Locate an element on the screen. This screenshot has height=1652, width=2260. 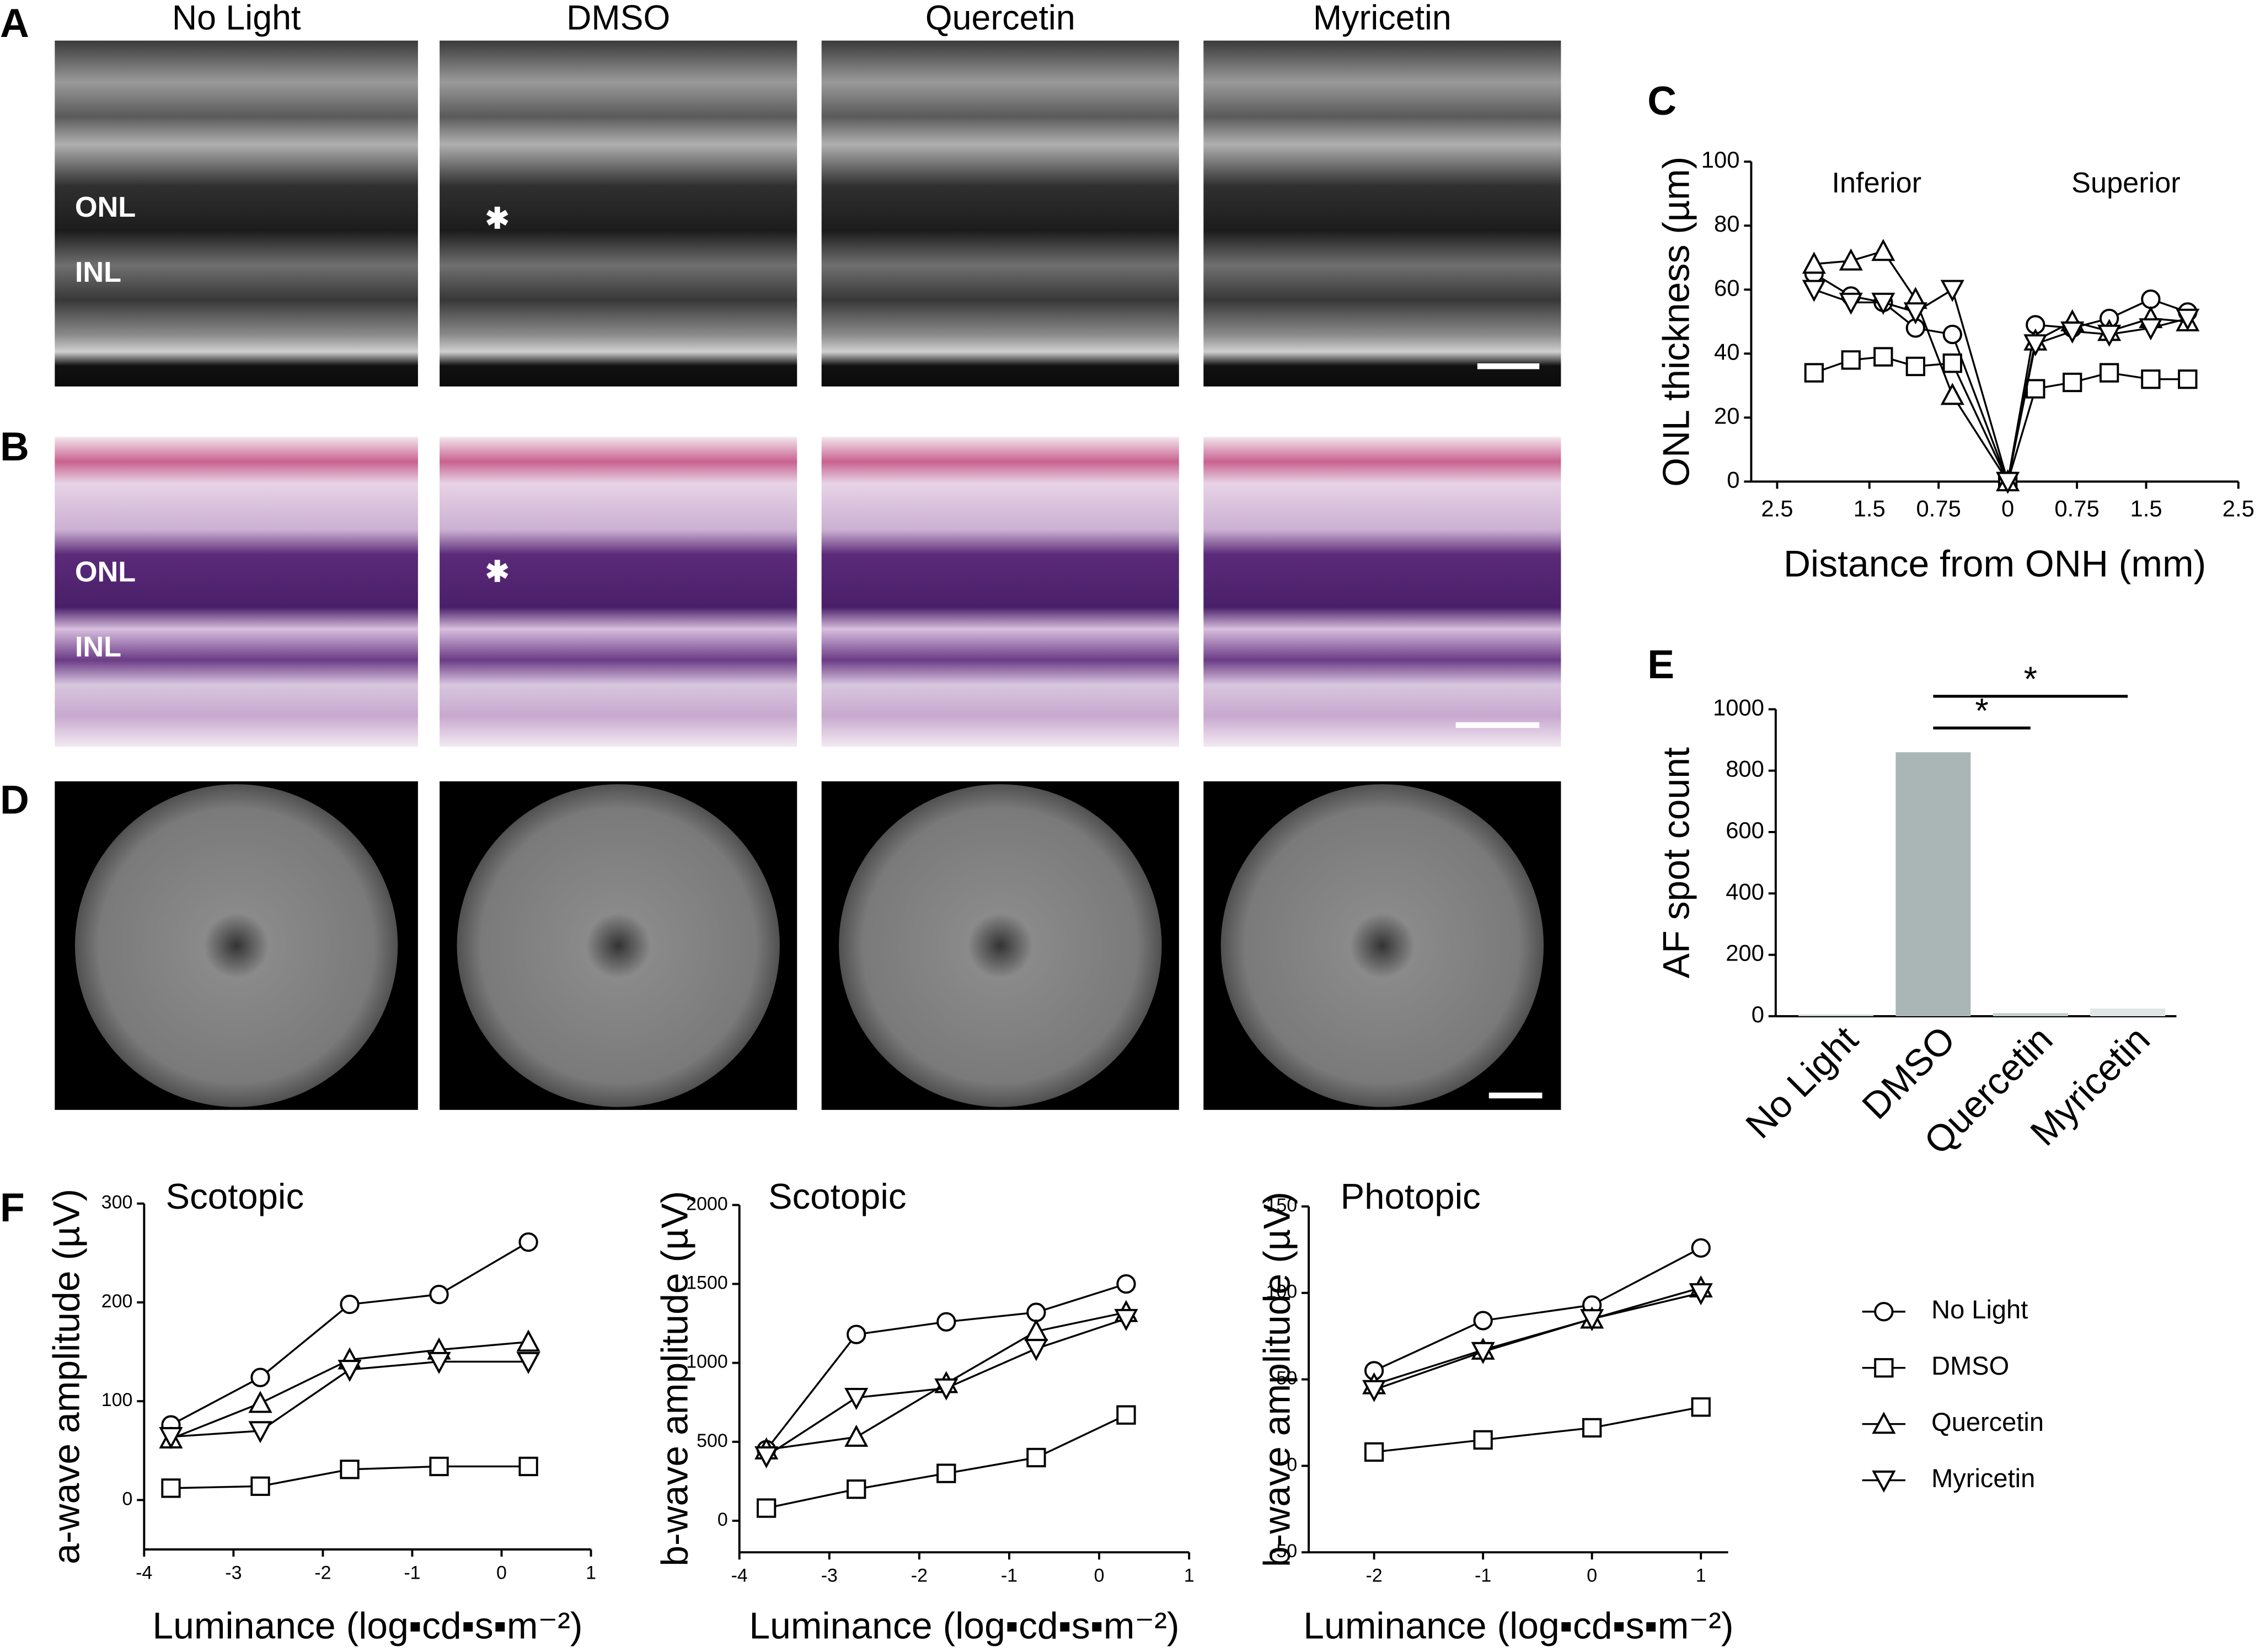
panel-label: A is located at coordinates (14, 23).